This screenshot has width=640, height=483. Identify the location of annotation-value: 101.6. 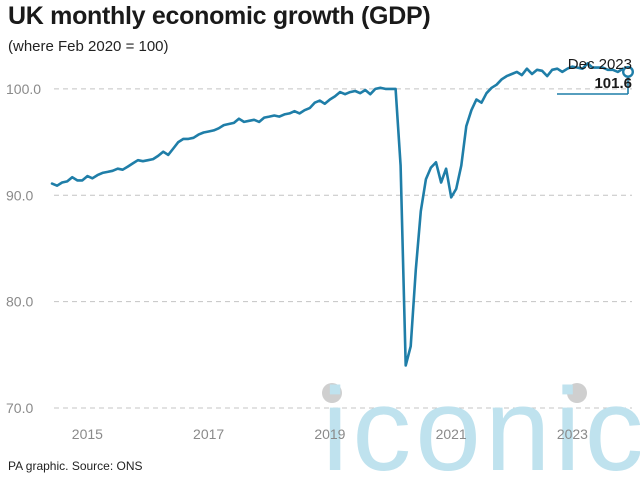
(613, 83).